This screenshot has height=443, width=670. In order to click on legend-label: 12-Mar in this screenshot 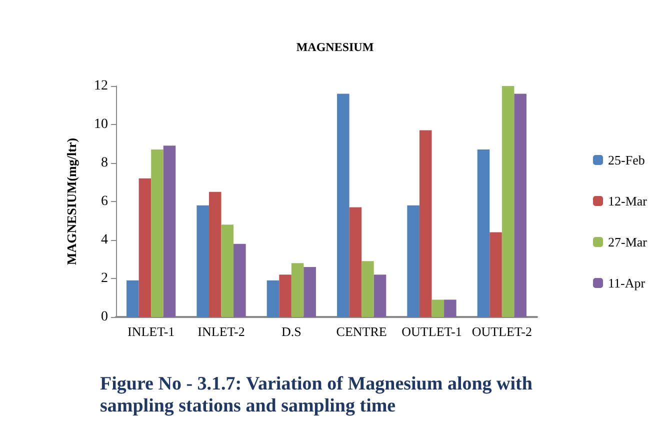, I will do `click(628, 201)`.